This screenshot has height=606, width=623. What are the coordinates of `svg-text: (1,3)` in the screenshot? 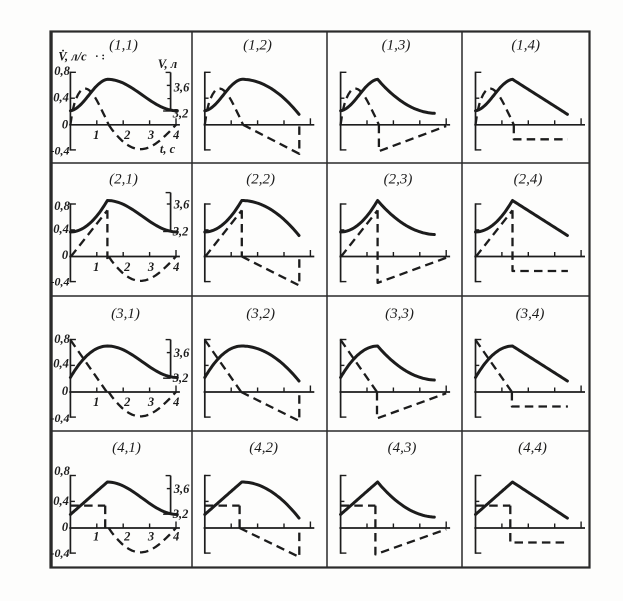 It's located at (396, 46).